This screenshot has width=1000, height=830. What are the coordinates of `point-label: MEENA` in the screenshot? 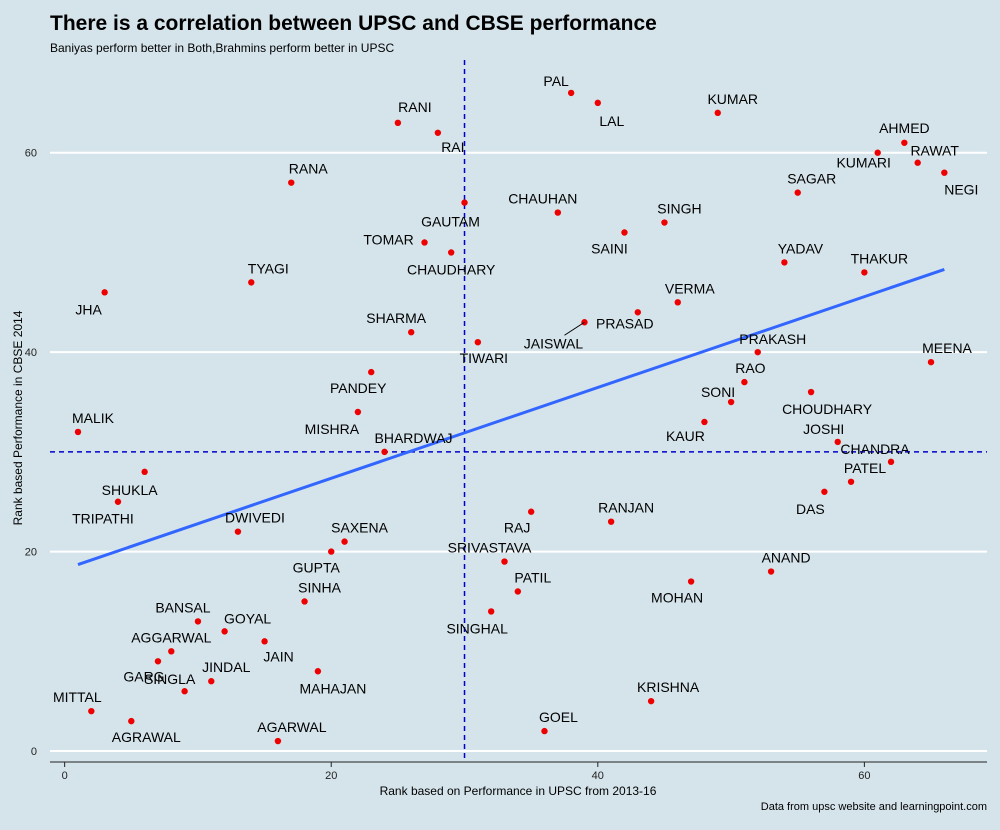 It's located at (947, 348).